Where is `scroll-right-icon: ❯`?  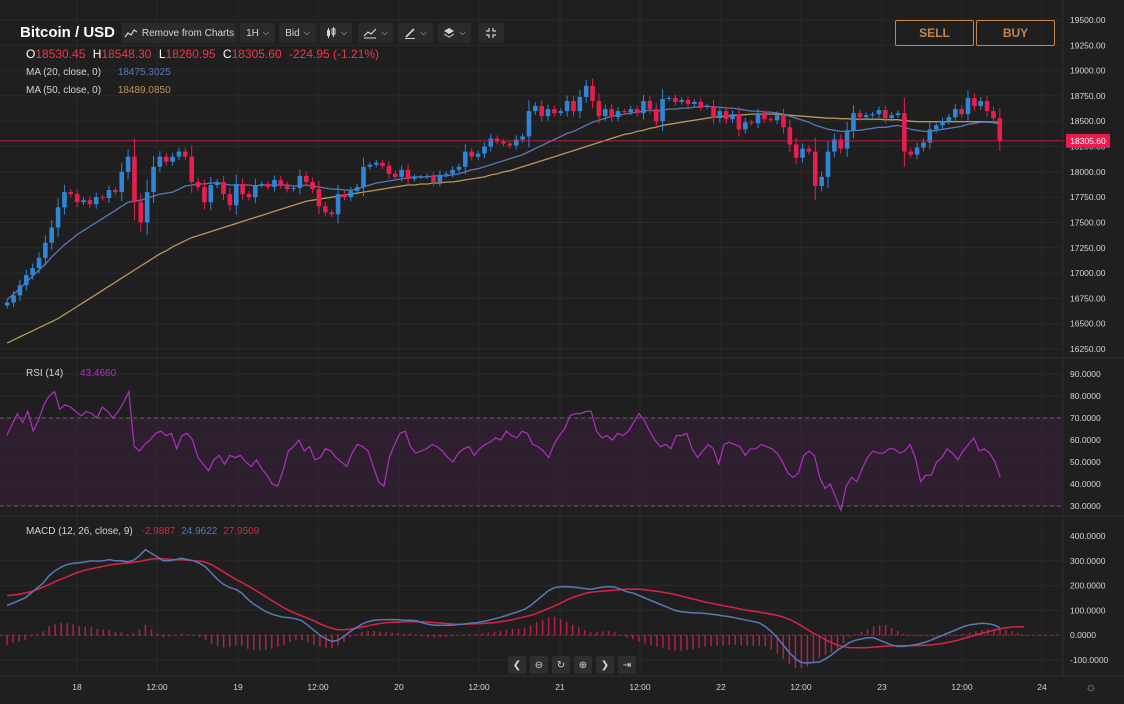 scroll-right-icon: ❯ is located at coordinates (605, 665).